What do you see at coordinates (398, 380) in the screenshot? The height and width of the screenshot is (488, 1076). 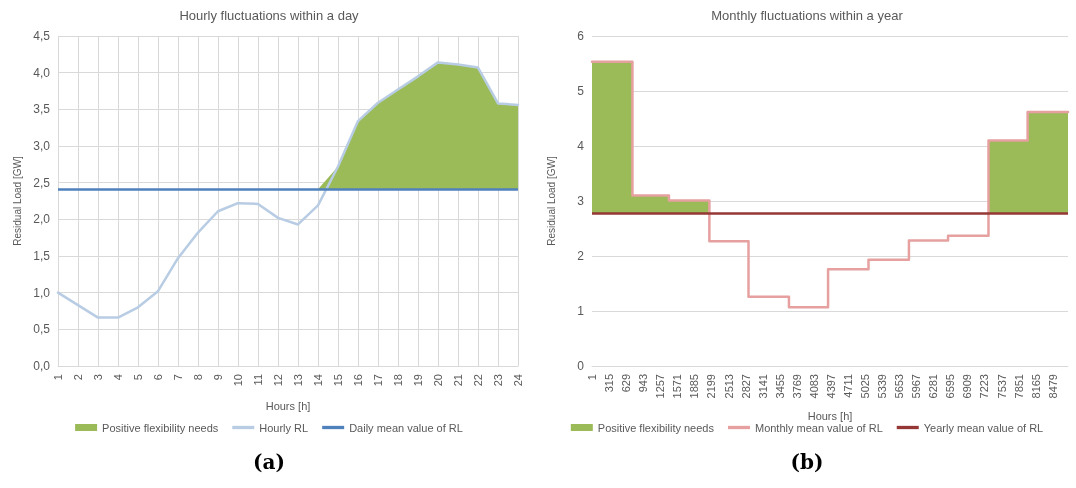 I see `x-tick-label: 18` at bounding box center [398, 380].